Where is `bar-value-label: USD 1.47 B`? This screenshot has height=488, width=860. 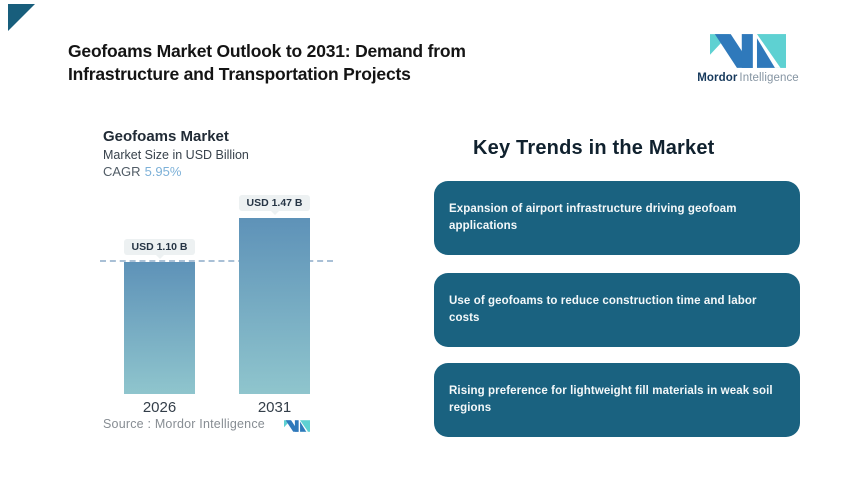
bar-value-label: USD 1.47 B is located at coordinates (274, 203).